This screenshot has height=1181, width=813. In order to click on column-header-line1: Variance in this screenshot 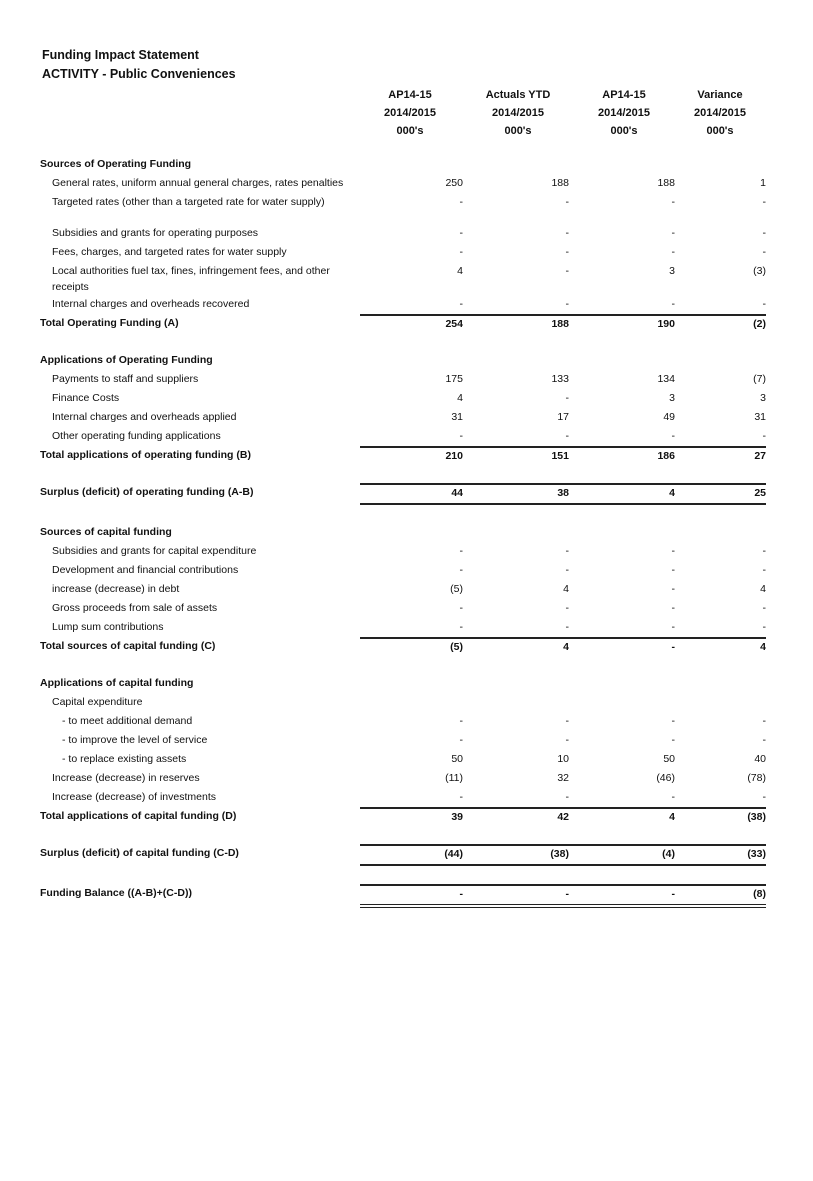, I will do `click(720, 95)`.